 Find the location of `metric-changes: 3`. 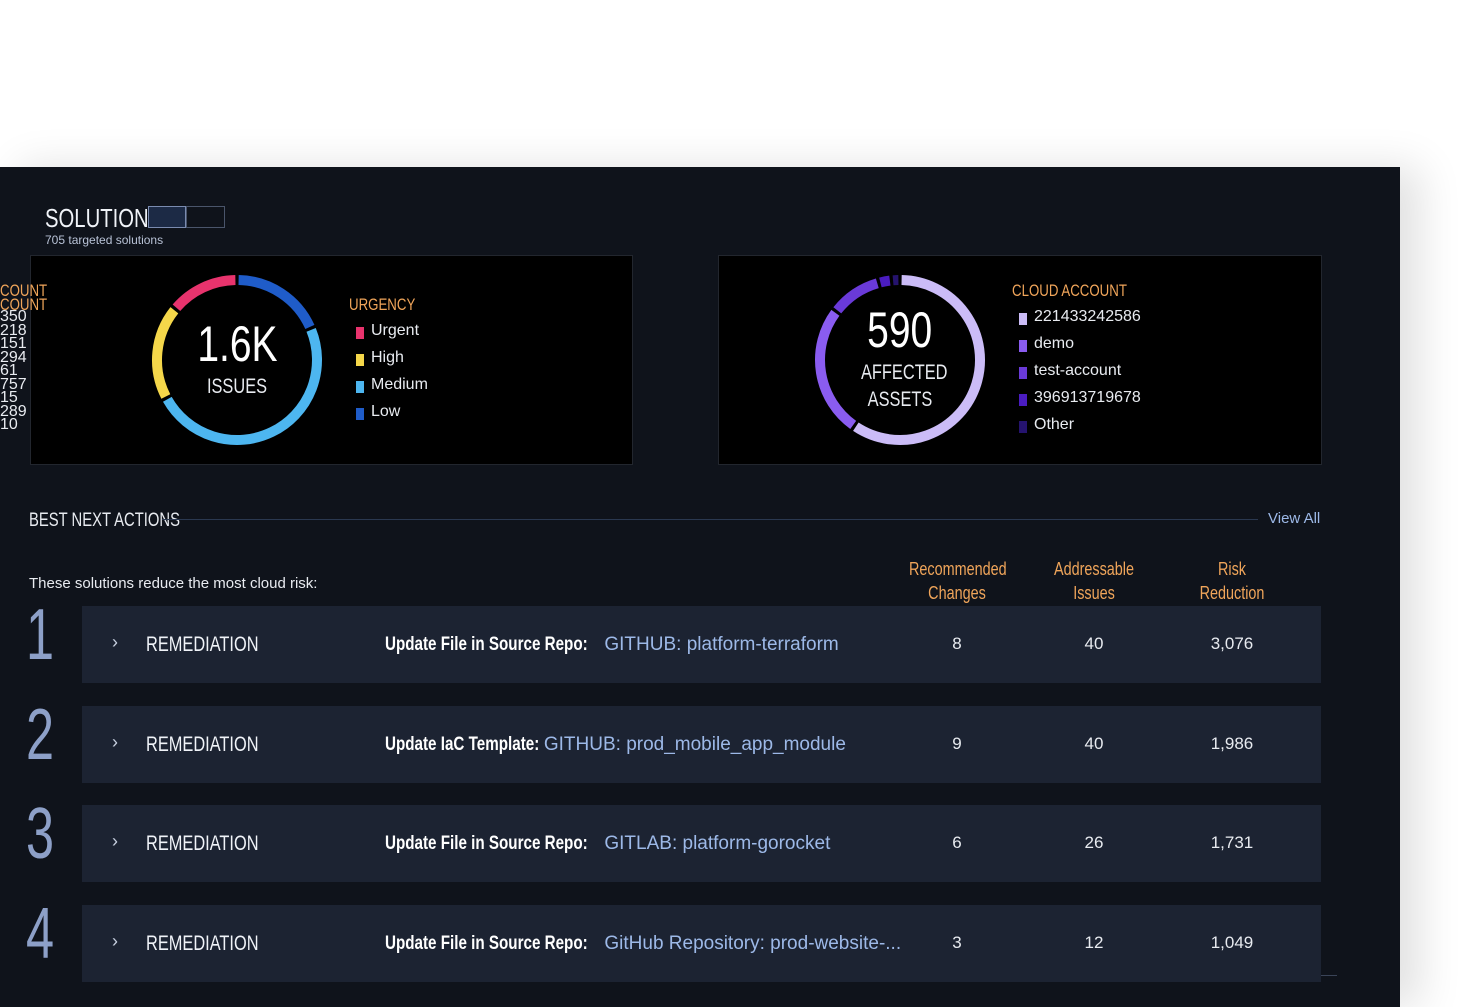

metric-changes: 3 is located at coordinates (957, 943).